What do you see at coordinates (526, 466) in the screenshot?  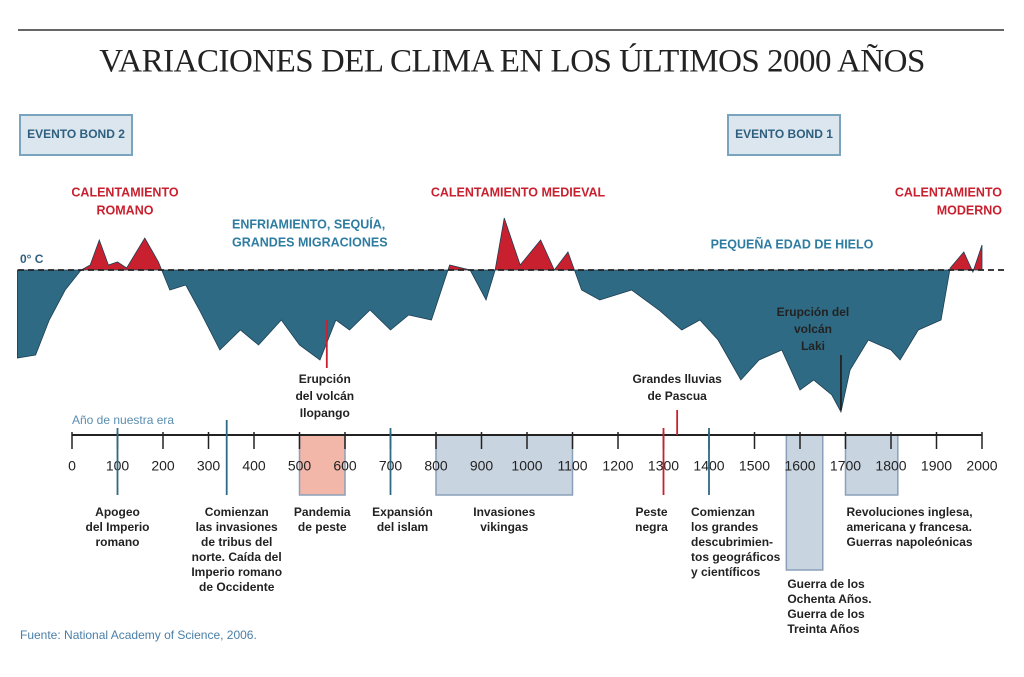 I see `x-tick-label: 1000` at bounding box center [526, 466].